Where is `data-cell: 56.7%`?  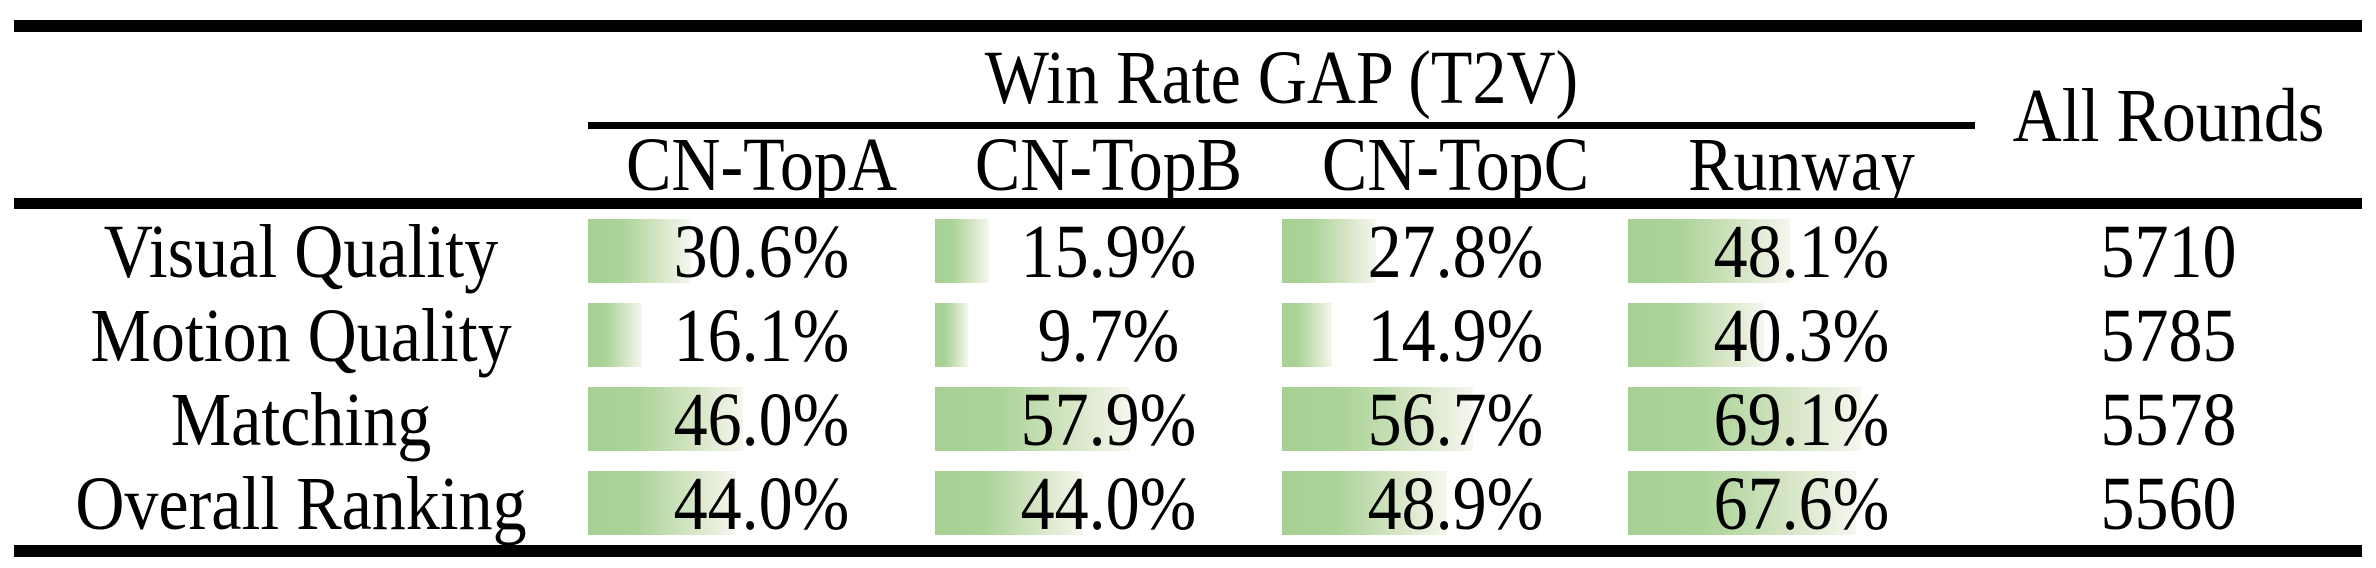 data-cell: 56.7% is located at coordinates (1455, 419).